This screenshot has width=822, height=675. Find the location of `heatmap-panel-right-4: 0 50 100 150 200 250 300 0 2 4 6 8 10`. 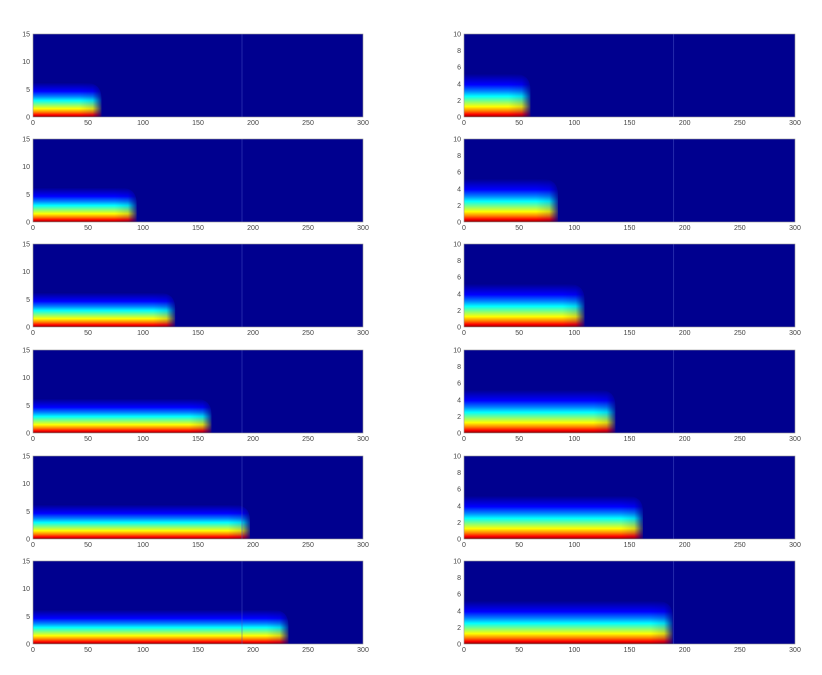

heatmap-panel-right-4: 0 50 100 150 200 250 300 0 2 4 6 8 10 is located at coordinates (627, 396).